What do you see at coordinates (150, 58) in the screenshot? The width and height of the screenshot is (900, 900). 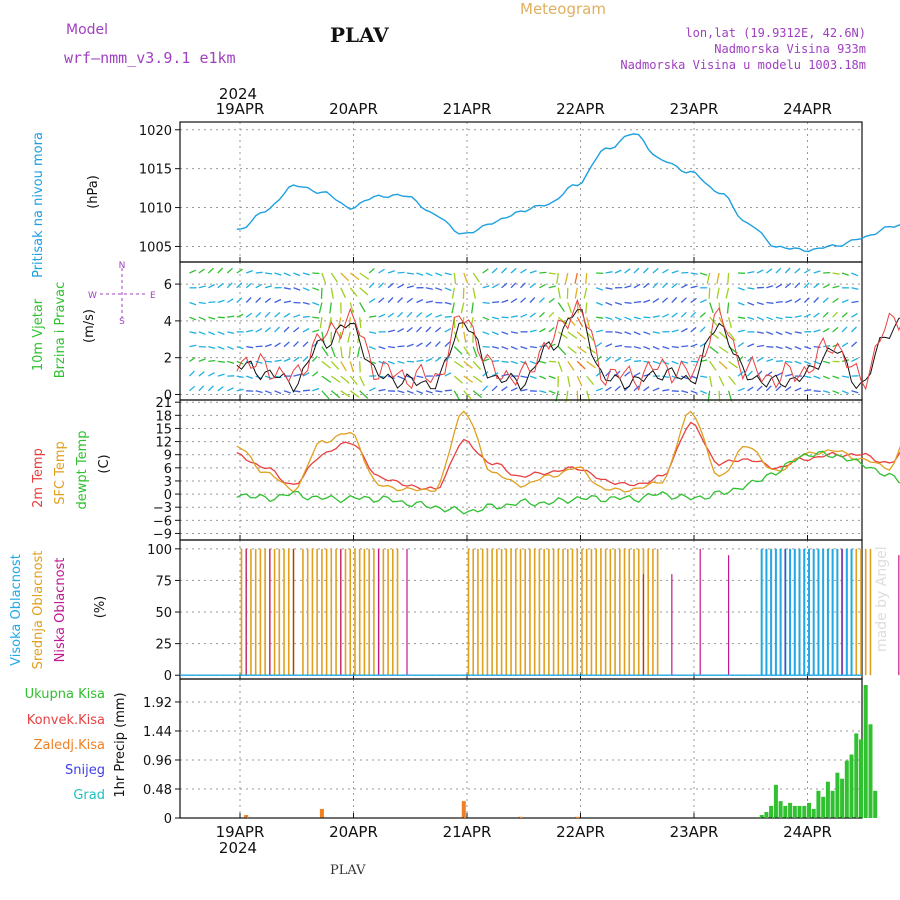 I see `model-name: wrf—nmm_v3.9.1 e1km` at bounding box center [150, 58].